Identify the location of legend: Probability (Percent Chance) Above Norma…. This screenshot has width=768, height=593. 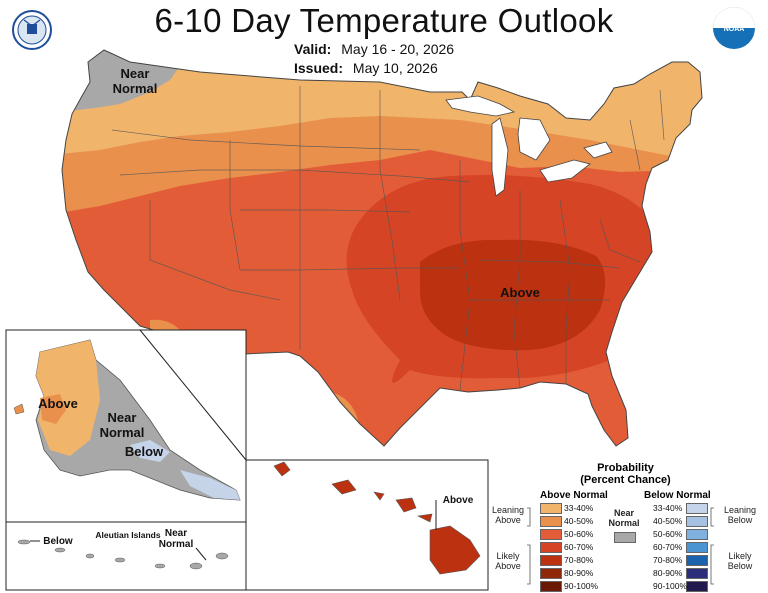
(625, 527).